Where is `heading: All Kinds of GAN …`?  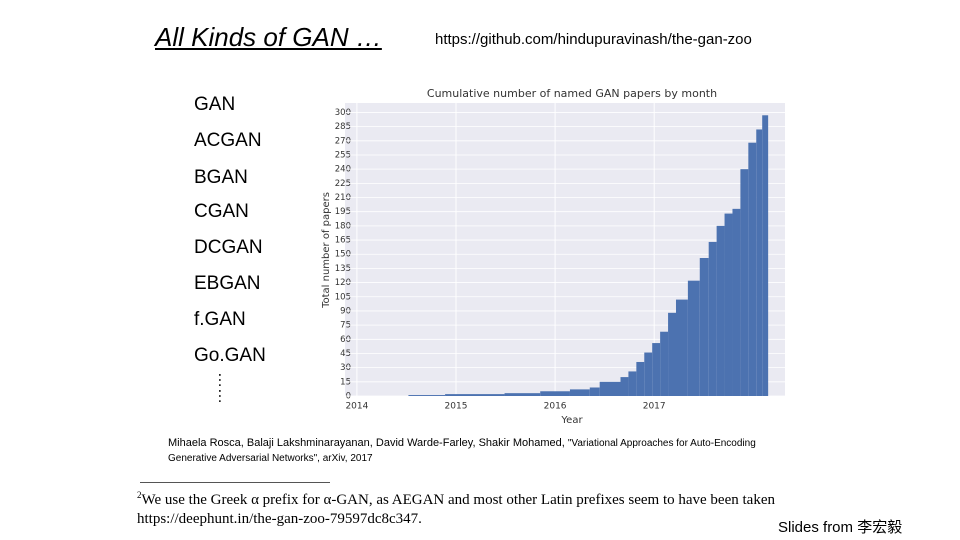 heading: All Kinds of GAN … is located at coordinates (268, 37).